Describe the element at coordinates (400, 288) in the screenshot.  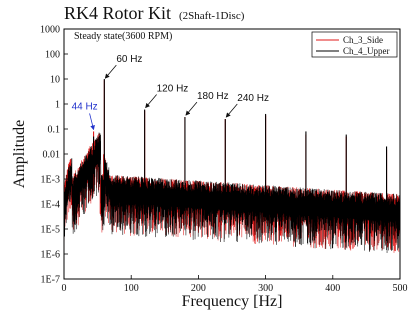
I see `x-tick-label: 500` at that location.